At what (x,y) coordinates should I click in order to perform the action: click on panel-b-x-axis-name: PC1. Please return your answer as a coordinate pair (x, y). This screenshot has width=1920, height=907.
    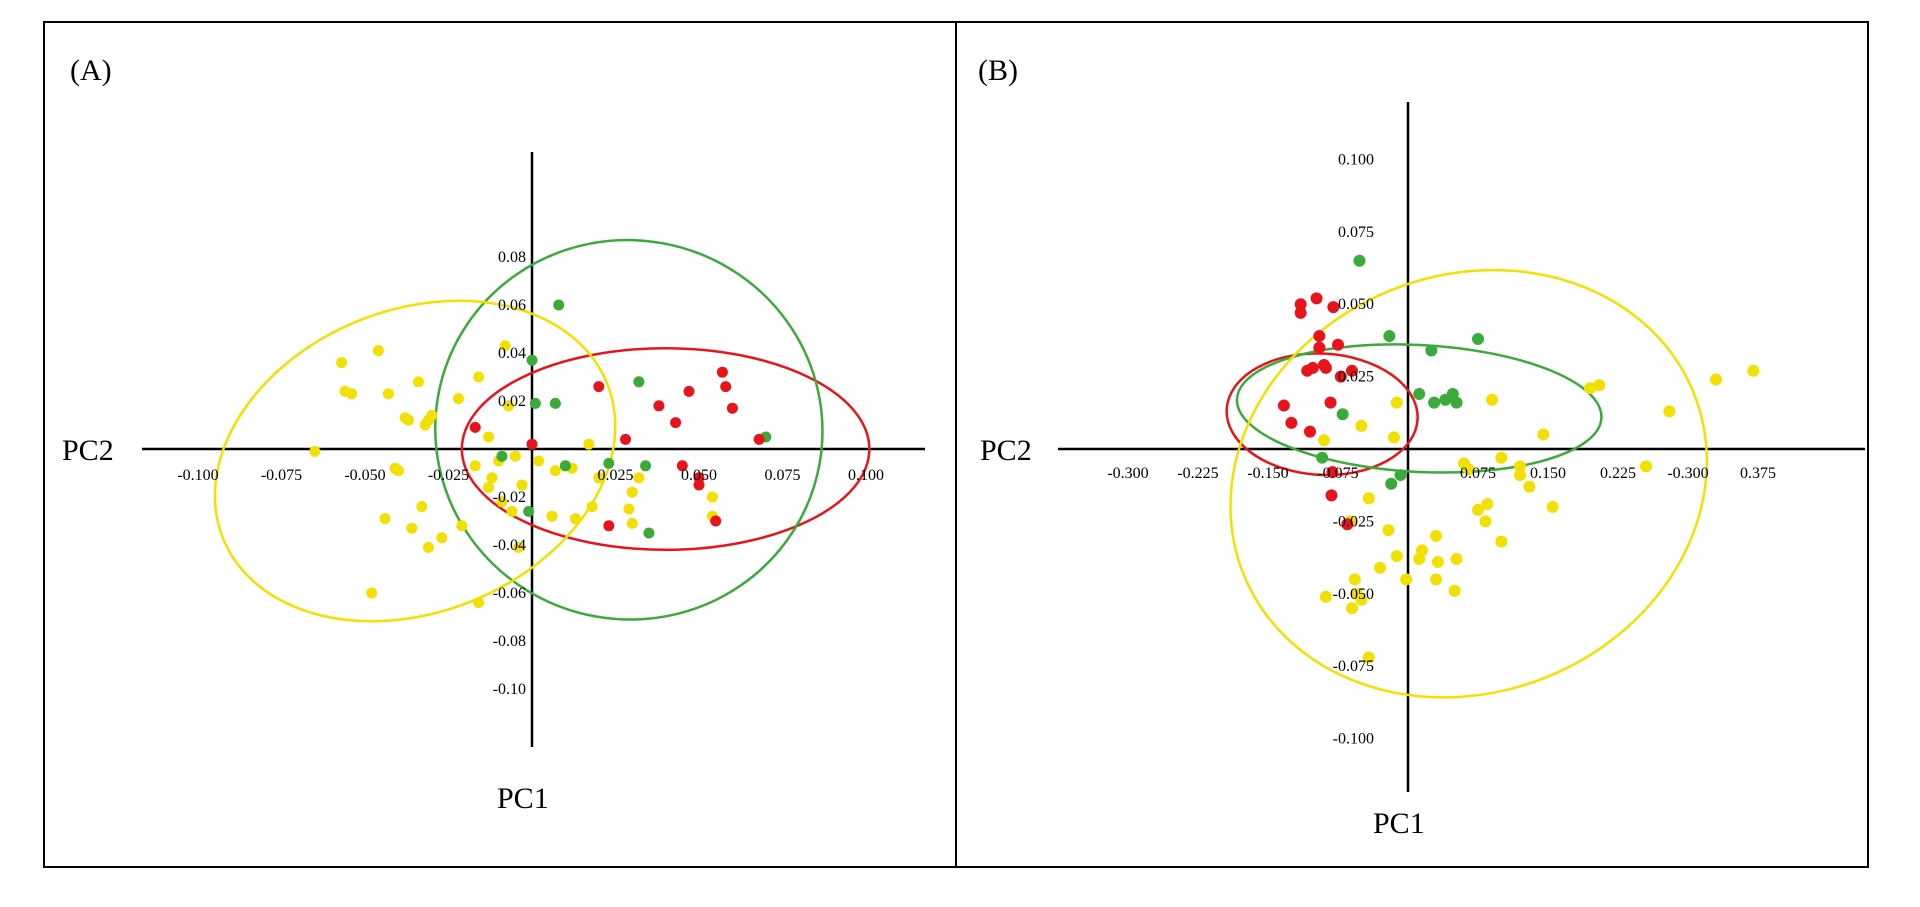
    Looking at the image, I should click on (1399, 823).